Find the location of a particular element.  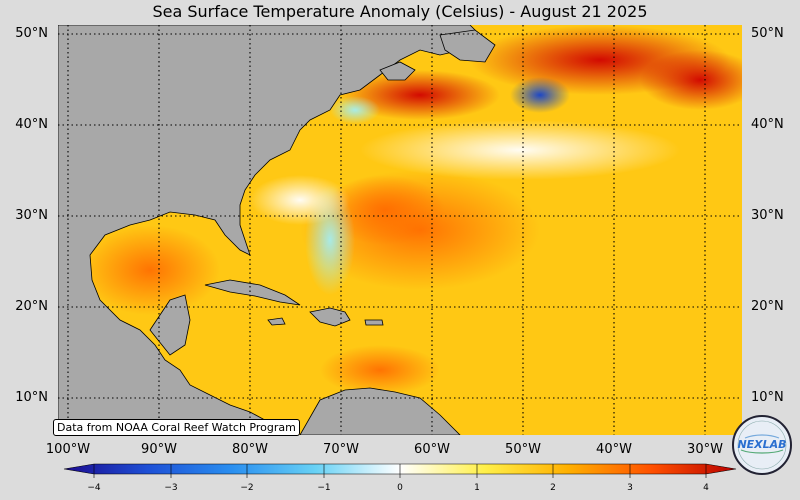

lat-label-left: 20°N is located at coordinates (31, 306).